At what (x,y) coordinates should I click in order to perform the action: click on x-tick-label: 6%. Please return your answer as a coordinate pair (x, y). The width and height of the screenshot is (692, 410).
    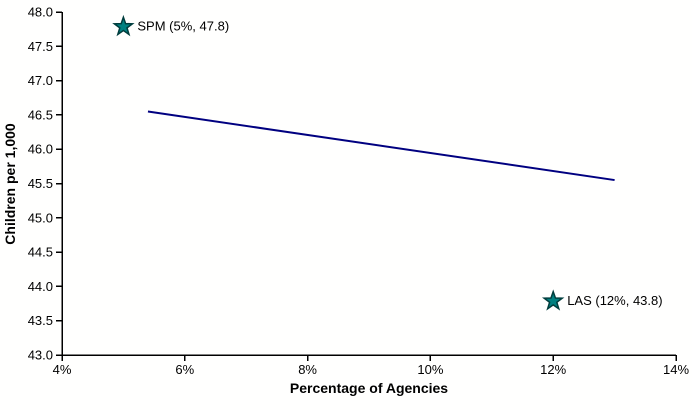
    Looking at the image, I should click on (184, 369).